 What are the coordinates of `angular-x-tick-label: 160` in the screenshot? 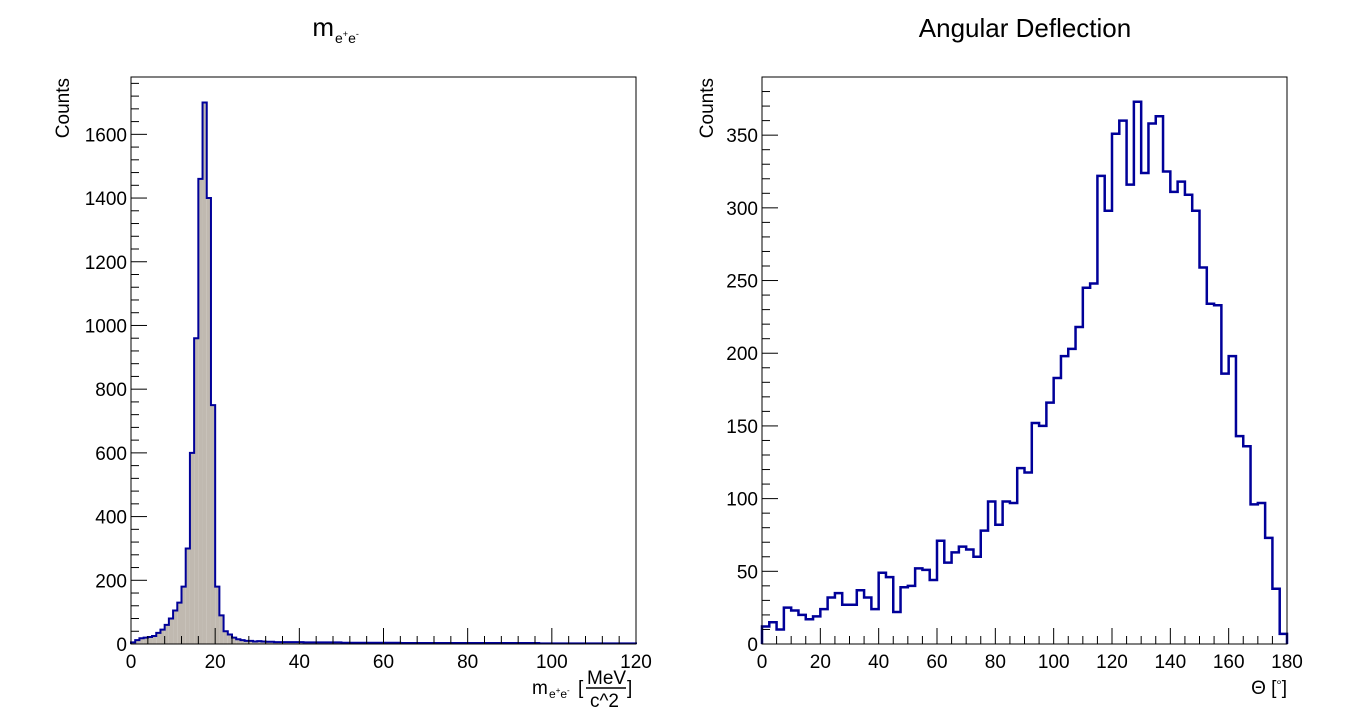 It's located at (1229, 662).